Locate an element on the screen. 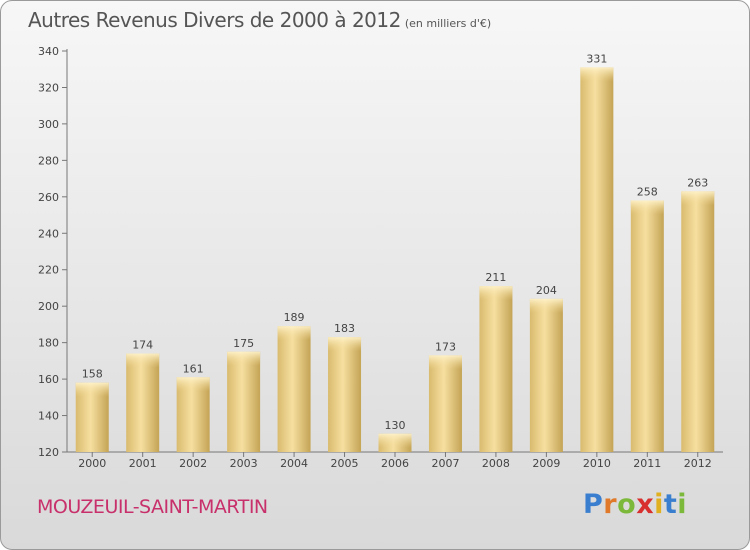 The height and width of the screenshot is (550, 750). x-tick-label: 2008 is located at coordinates (496, 463).